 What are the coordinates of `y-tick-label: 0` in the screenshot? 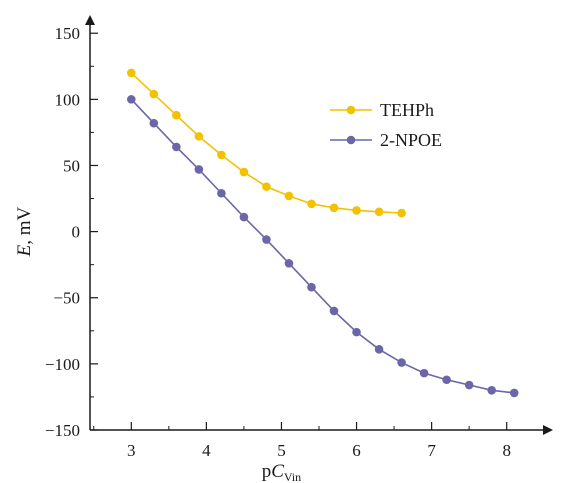 It's located at (76, 232).